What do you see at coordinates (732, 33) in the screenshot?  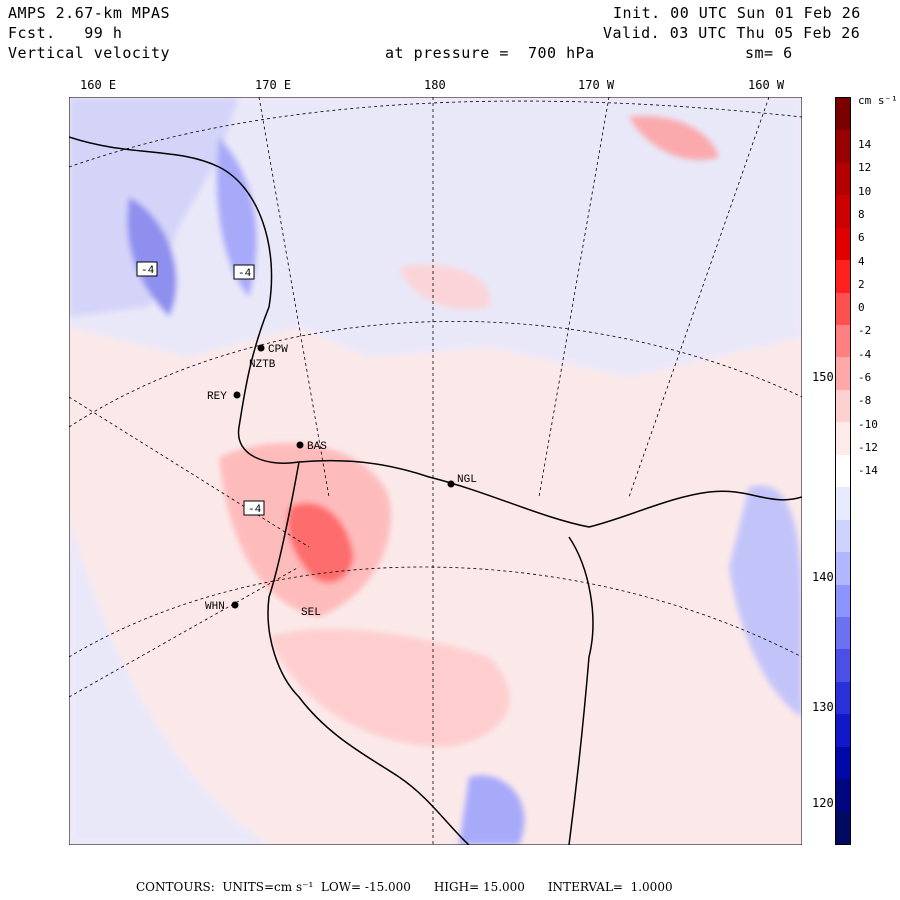 I see `valid-time: Valid. 03 UTC Thu 05 Feb 26` at bounding box center [732, 33].